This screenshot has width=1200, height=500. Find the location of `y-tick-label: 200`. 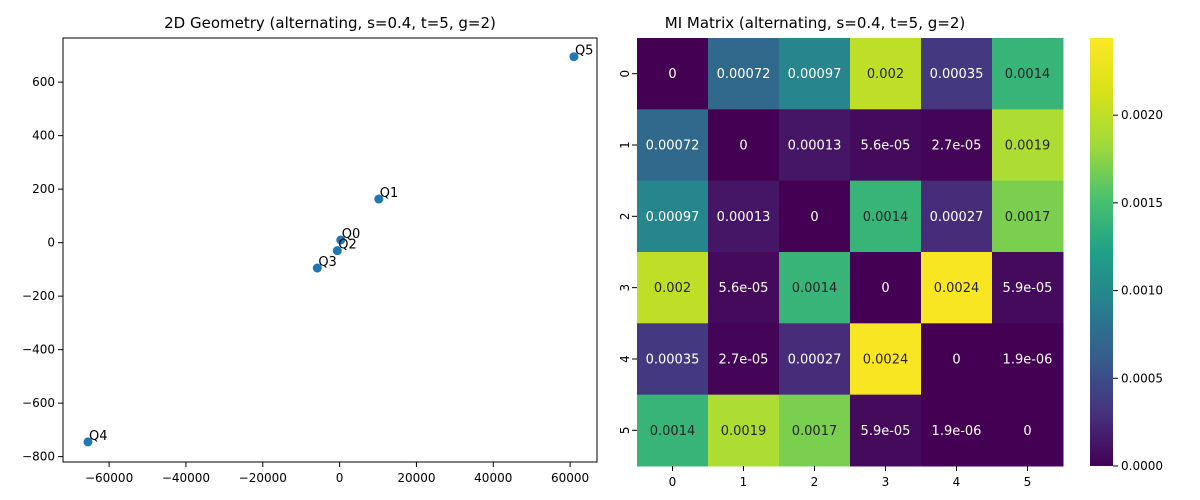

y-tick-label: 200 is located at coordinates (43, 189).